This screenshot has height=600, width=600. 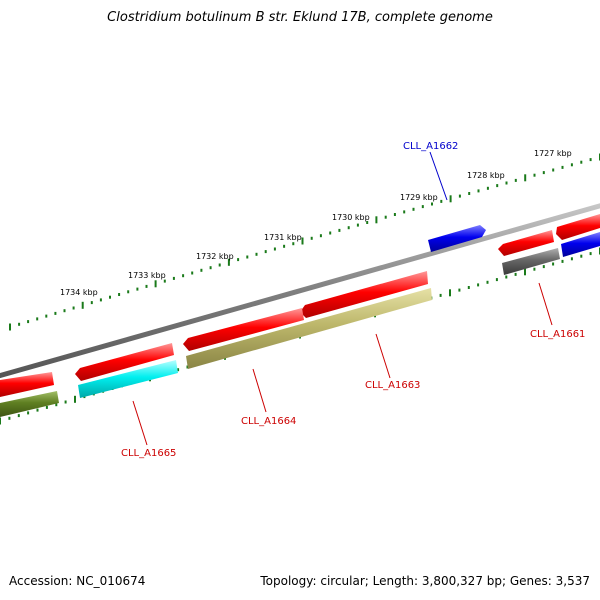 I want to click on feature-olive, so click(x=309, y=328).